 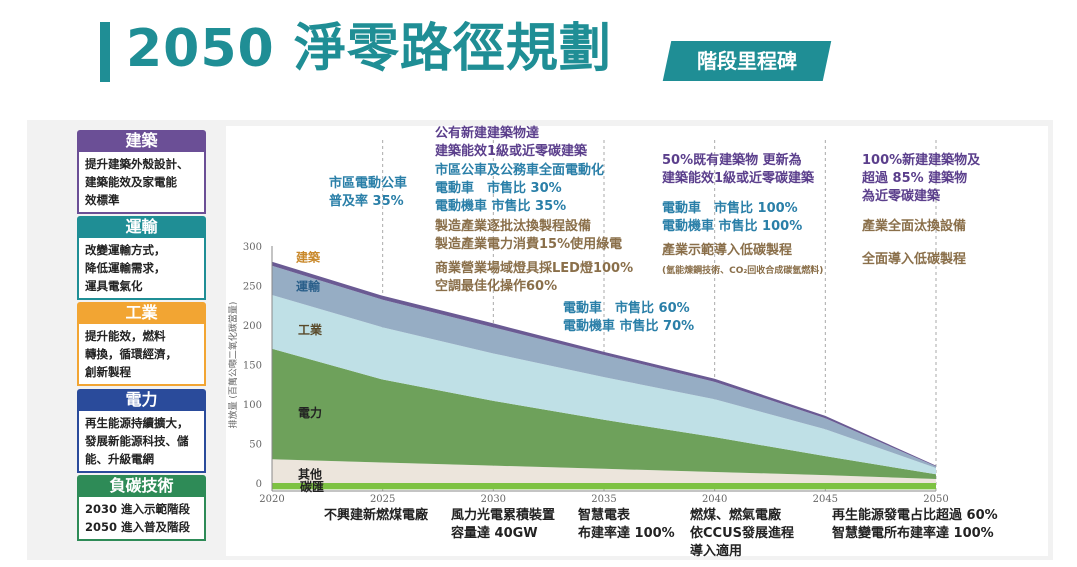 What do you see at coordinates (141, 227) in the screenshot?
I see `category-title: 運輸` at bounding box center [141, 227].